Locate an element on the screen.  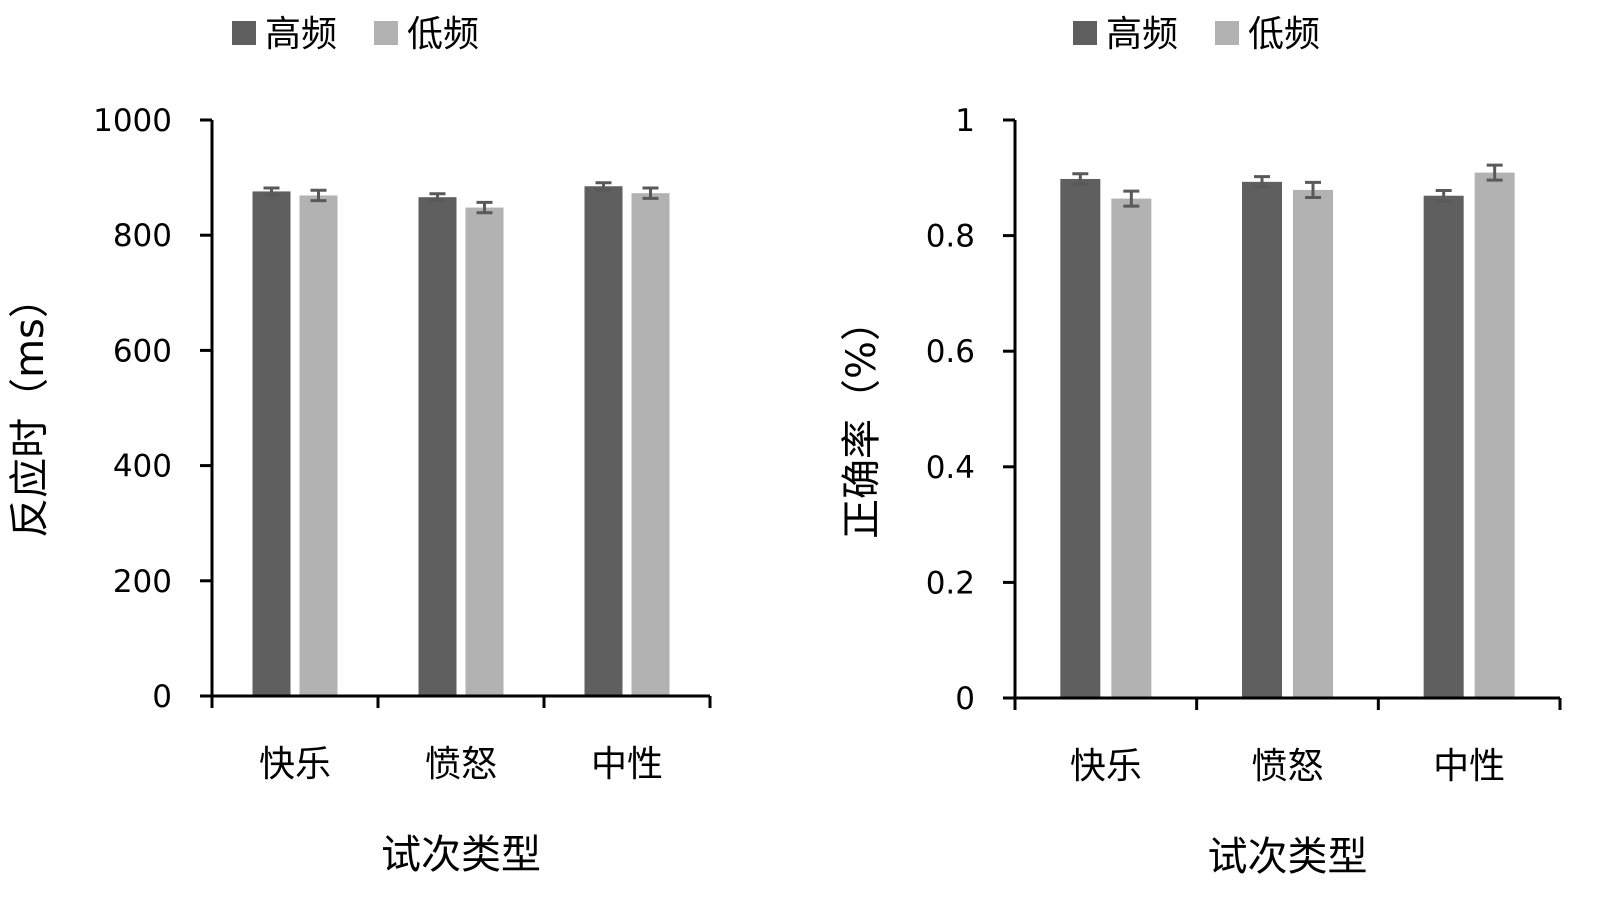
y-tick-label-4: 800 is located at coordinates (142, 236).